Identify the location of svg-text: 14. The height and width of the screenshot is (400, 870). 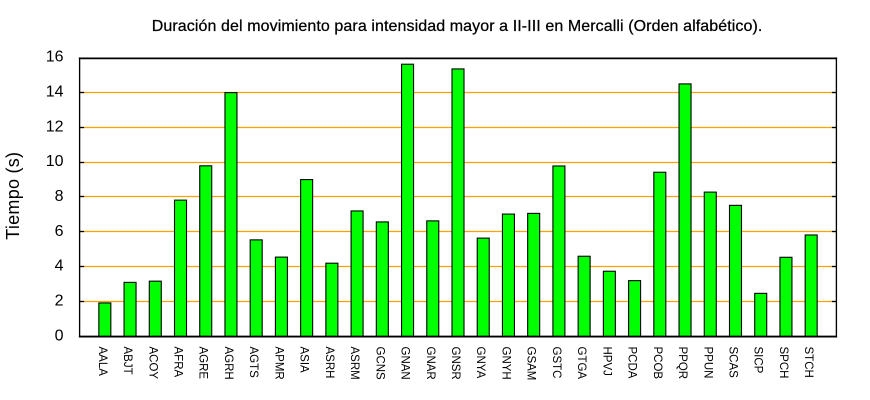
(55, 91).